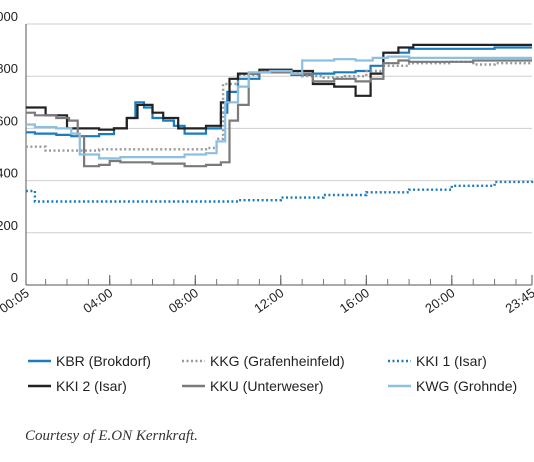 Image resolution: width=534 pixels, height=462 pixels. What do you see at coordinates (111, 436) in the screenshot?
I see `credit-text: Courtesy of E.ON Kernkraft.` at bounding box center [111, 436].